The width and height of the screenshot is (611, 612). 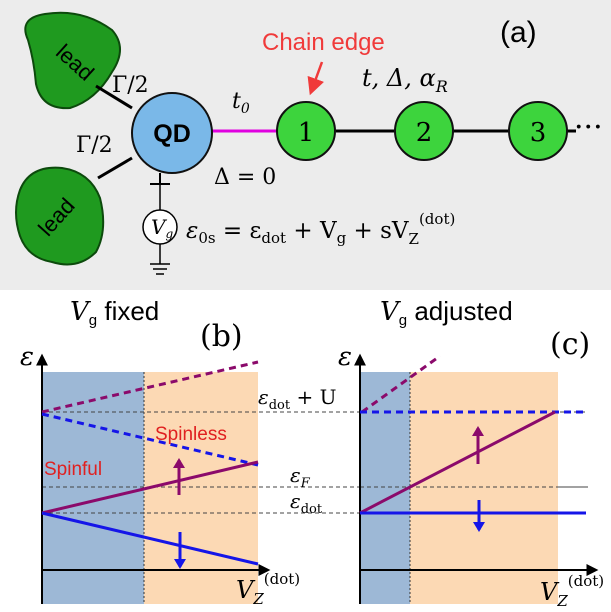 I want to click on chain-site-1-label: 1, so click(x=306, y=133).